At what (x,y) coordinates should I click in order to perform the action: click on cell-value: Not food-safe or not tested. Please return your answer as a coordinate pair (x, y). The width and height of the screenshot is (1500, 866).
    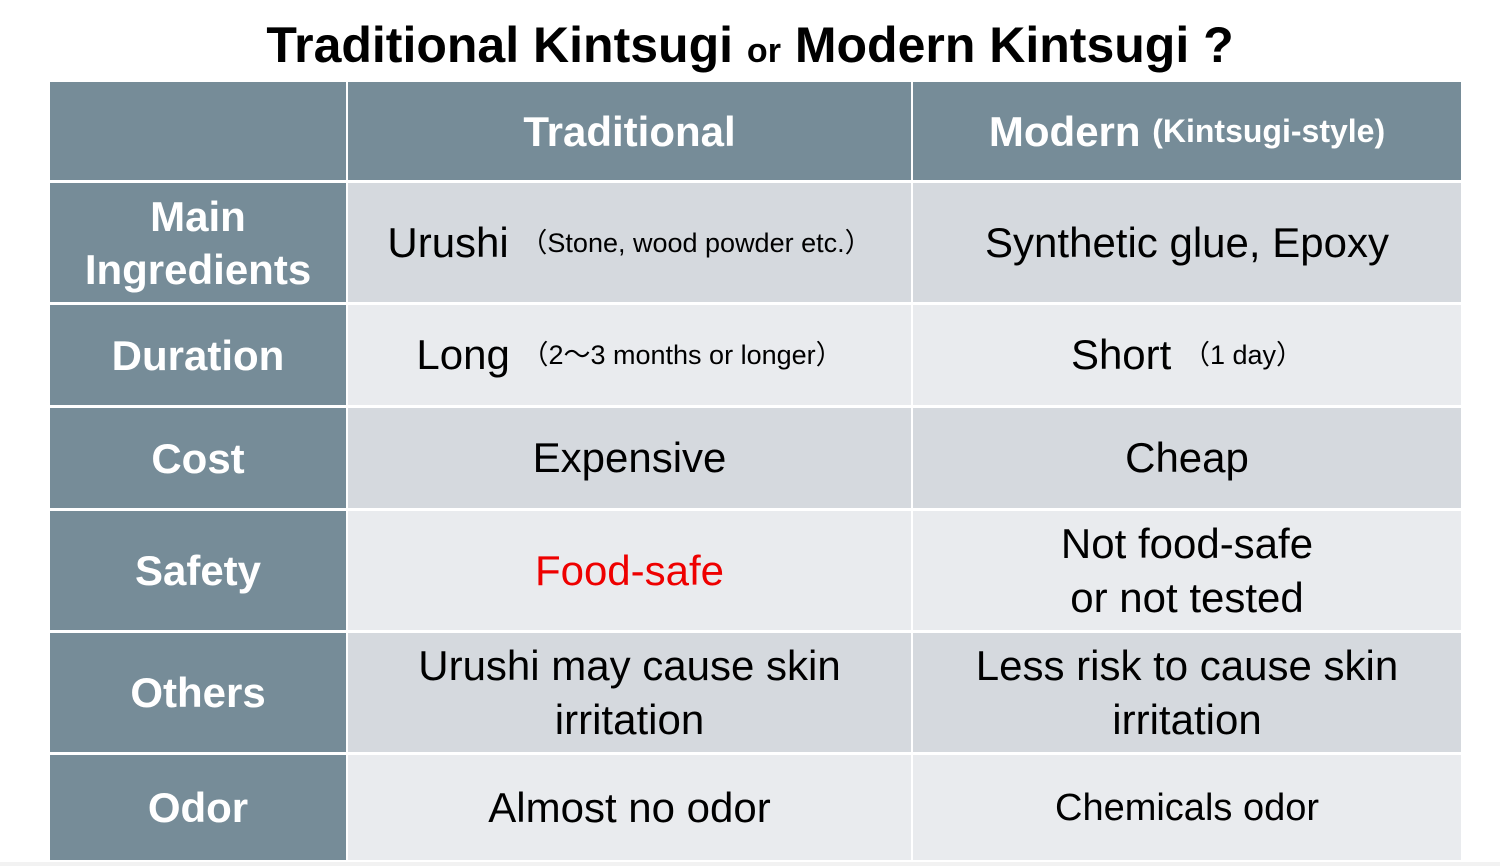
    Looking at the image, I should click on (1187, 570).